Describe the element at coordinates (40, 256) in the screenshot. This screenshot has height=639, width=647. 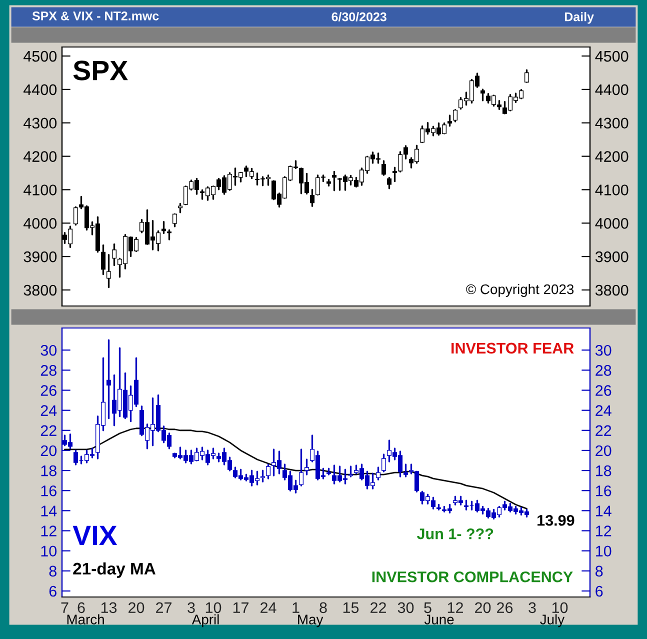
I see `y-tick-label: 3900` at that location.